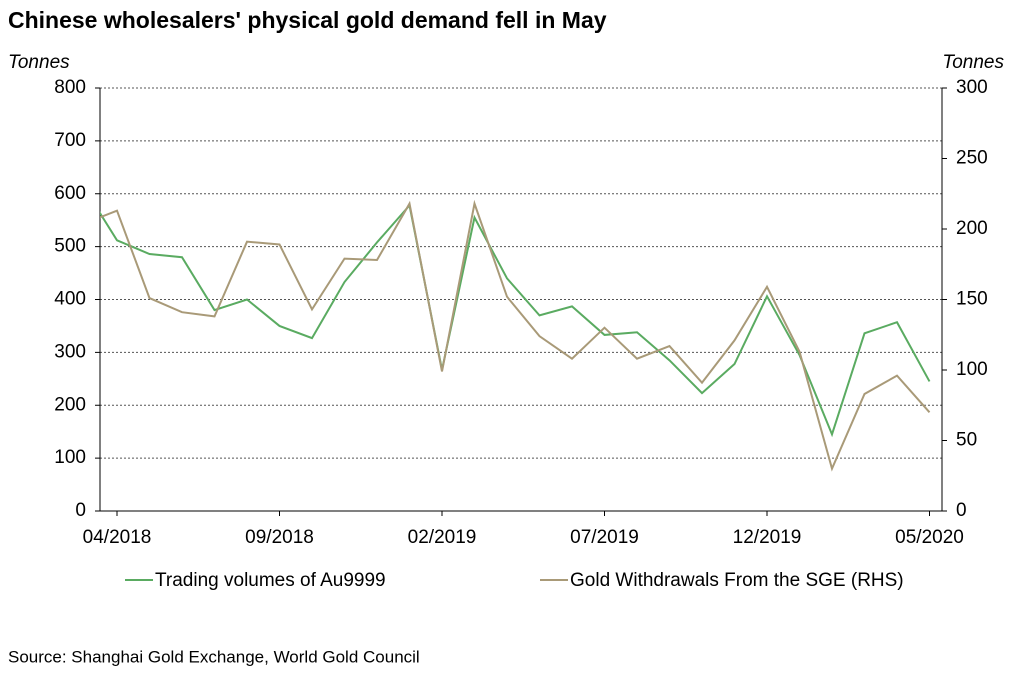 Image resolution: width=1024 pixels, height=686 pixels. What do you see at coordinates (70, 299) in the screenshot?
I see `y-tick-label: 400` at bounding box center [70, 299].